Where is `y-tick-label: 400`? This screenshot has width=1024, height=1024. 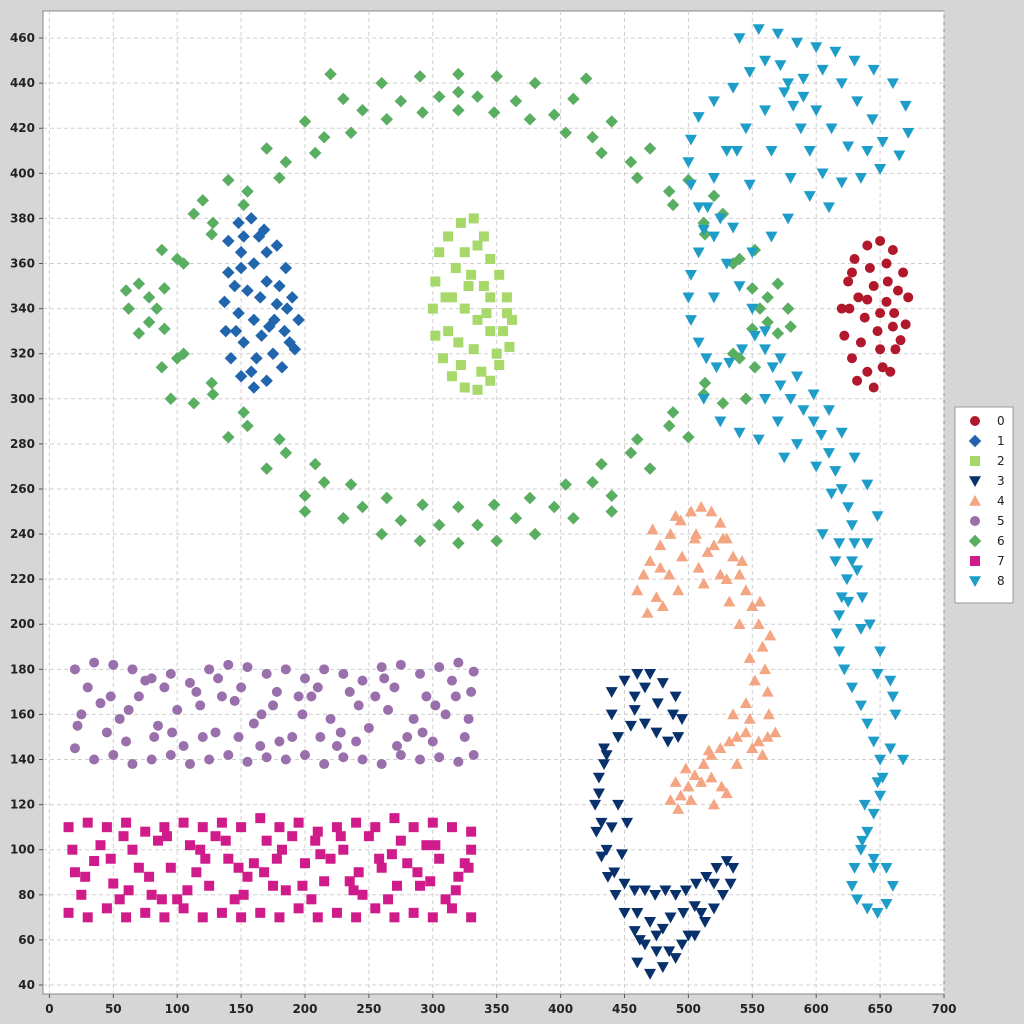
y-tick-label: 400 is located at coordinates (22, 173).